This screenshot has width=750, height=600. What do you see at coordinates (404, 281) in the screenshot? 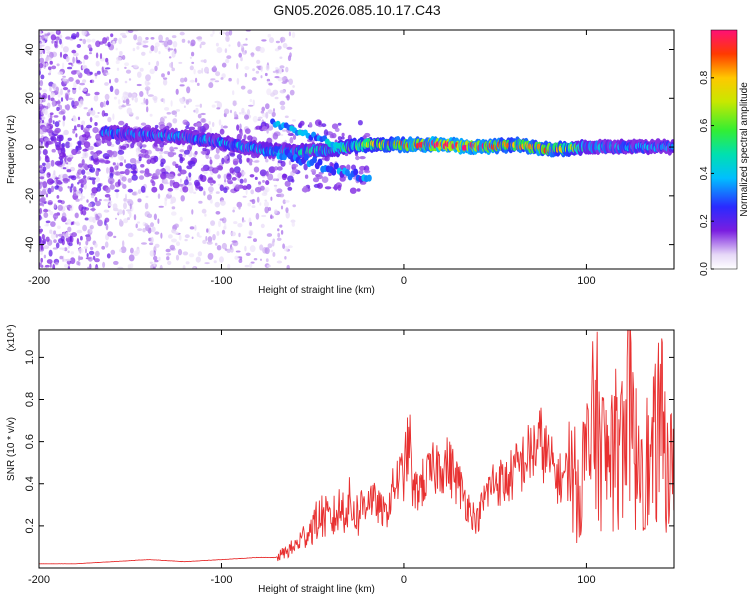
I see `x-tick-label: 0` at bounding box center [404, 281].